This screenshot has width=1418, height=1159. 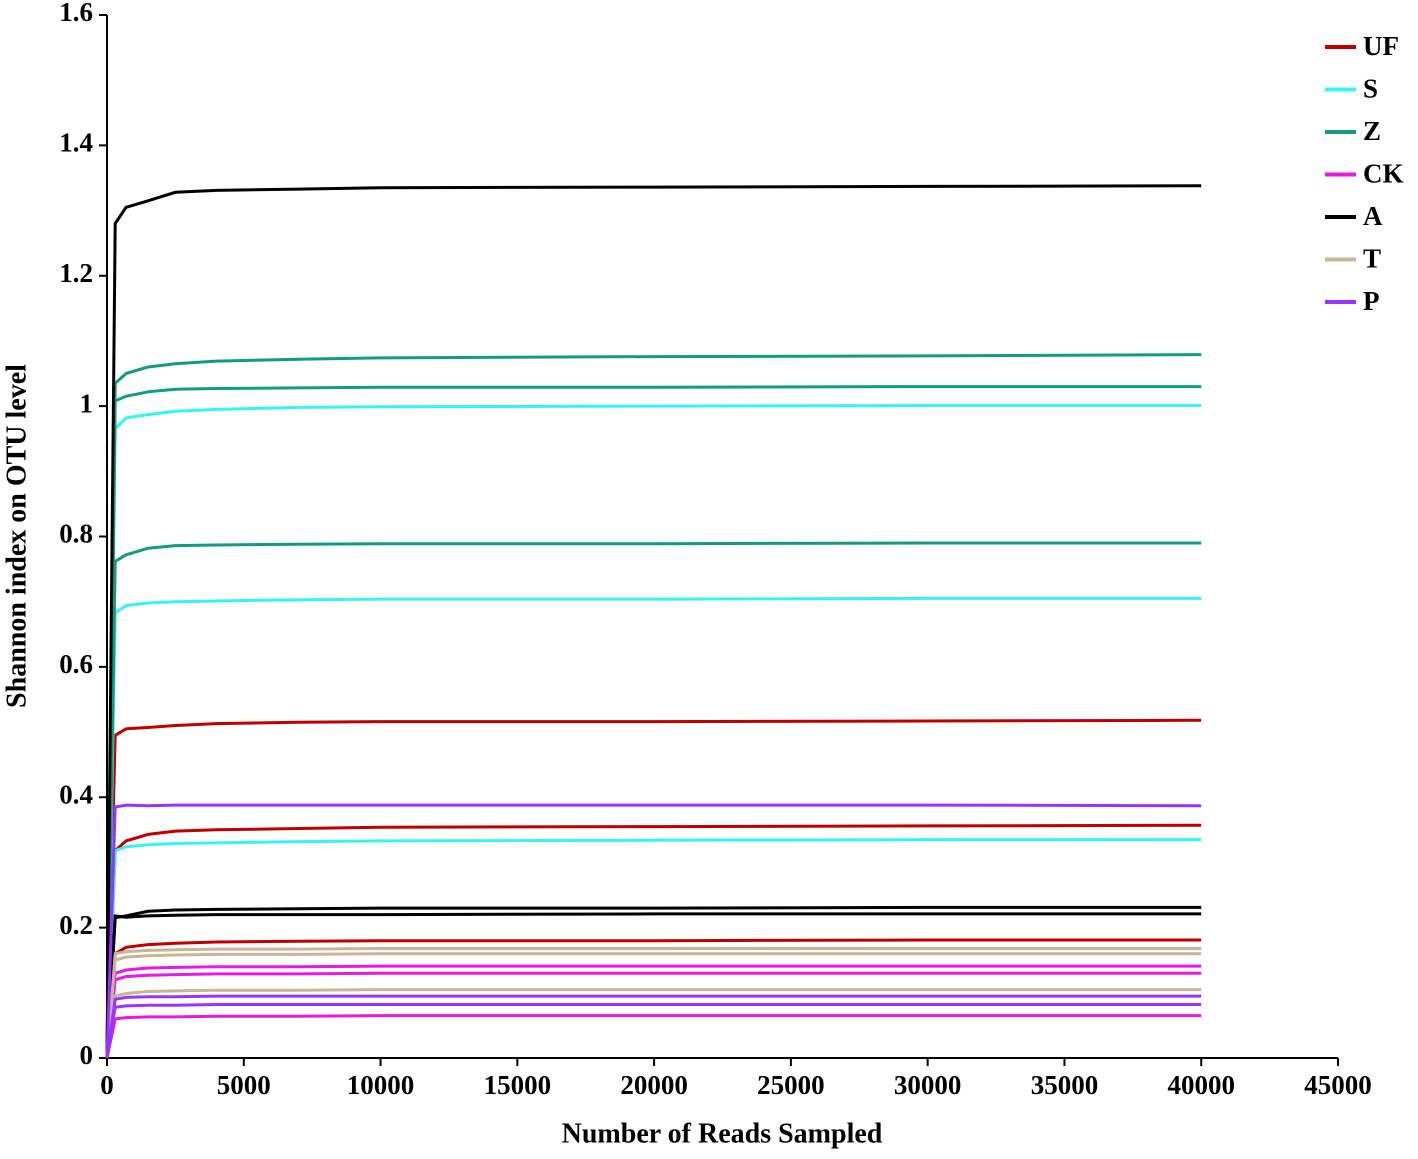 What do you see at coordinates (1370, 89) in the screenshot?
I see `legend-label: S` at bounding box center [1370, 89].